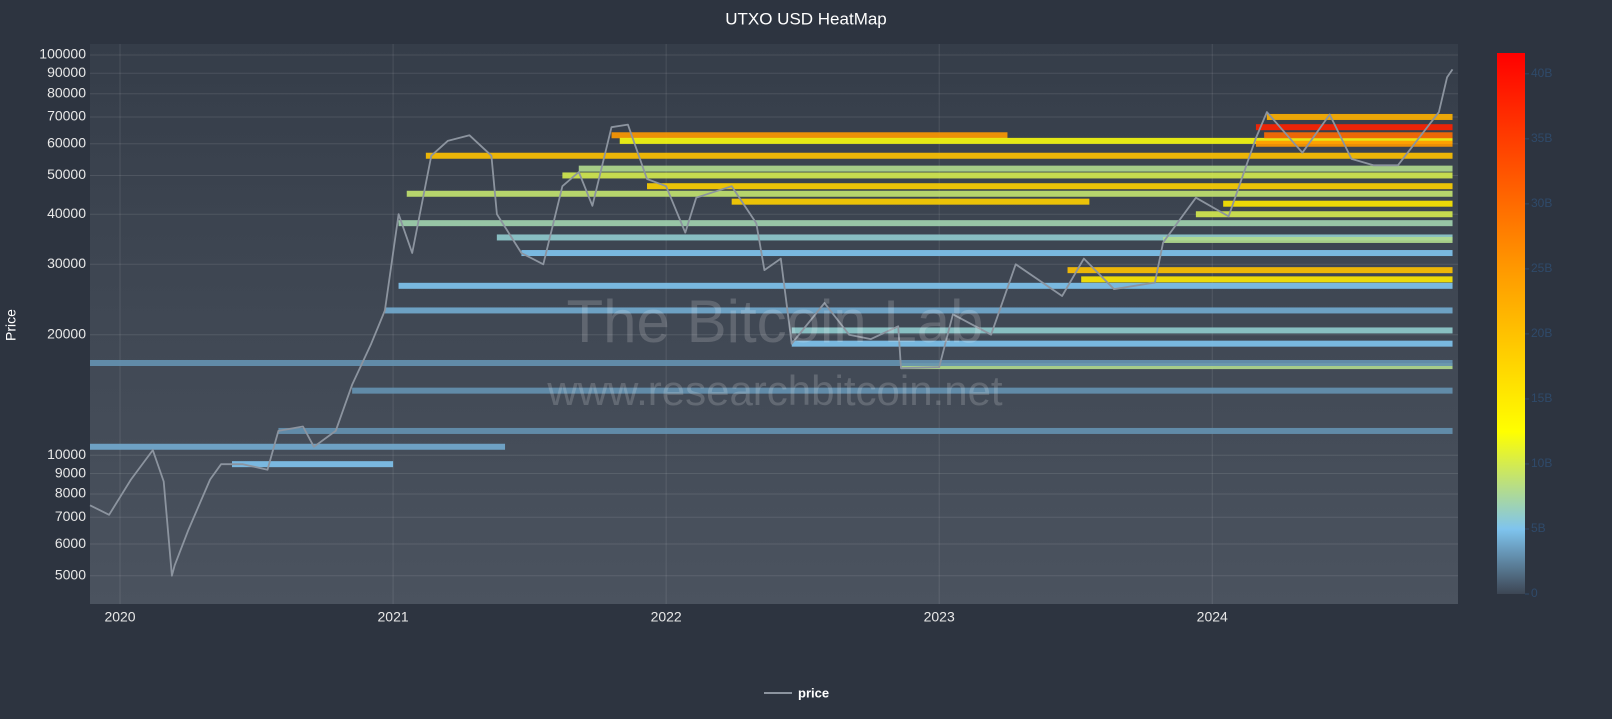 This screenshot has width=1612, height=719. I want to click on y-tick-label: 7000, so click(70, 516).